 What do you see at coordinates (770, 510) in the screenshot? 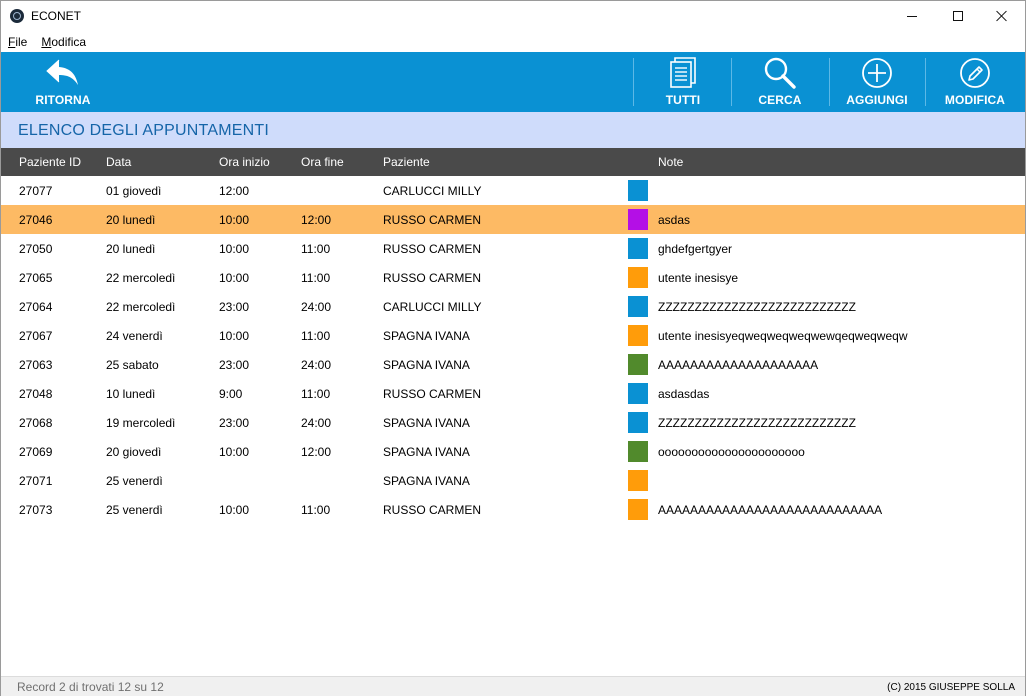
I see `cell-note: AAAAAAAAAAAAAAAAAAAAAAAAAAAA` at bounding box center [770, 510].